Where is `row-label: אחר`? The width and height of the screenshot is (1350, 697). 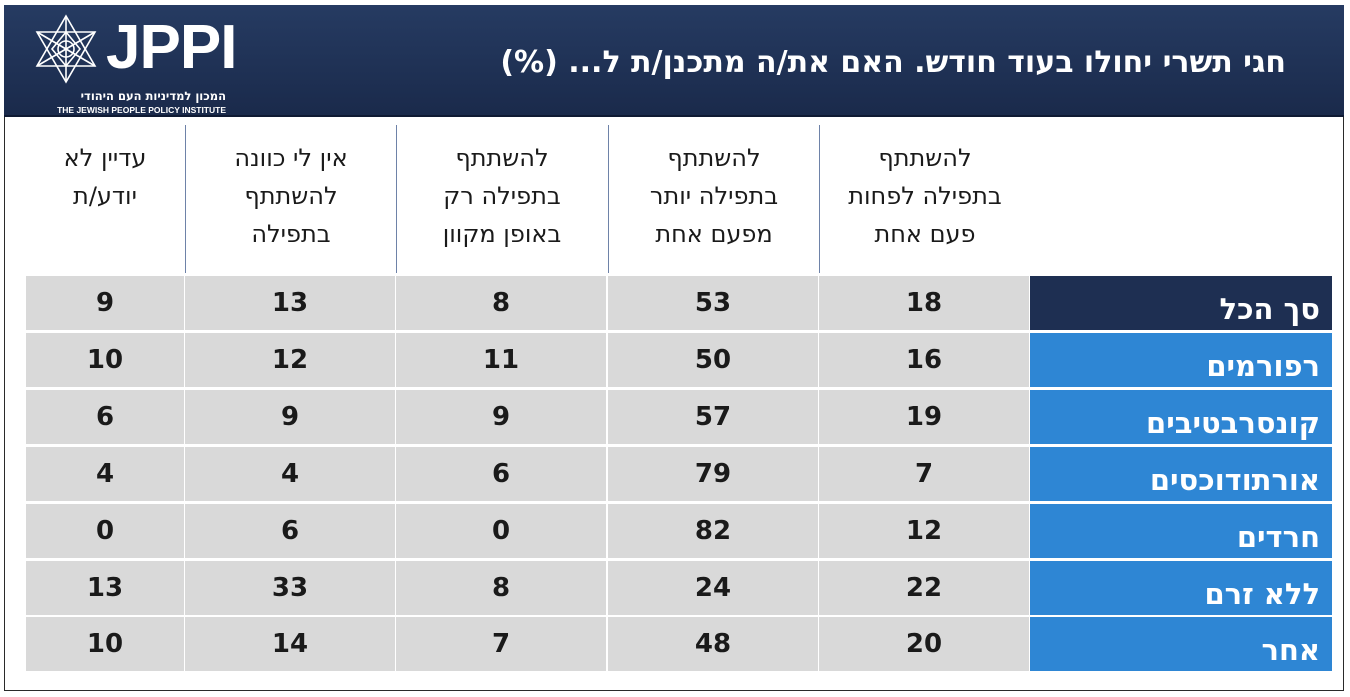
row-label: אחר is located at coordinates (1181, 644).